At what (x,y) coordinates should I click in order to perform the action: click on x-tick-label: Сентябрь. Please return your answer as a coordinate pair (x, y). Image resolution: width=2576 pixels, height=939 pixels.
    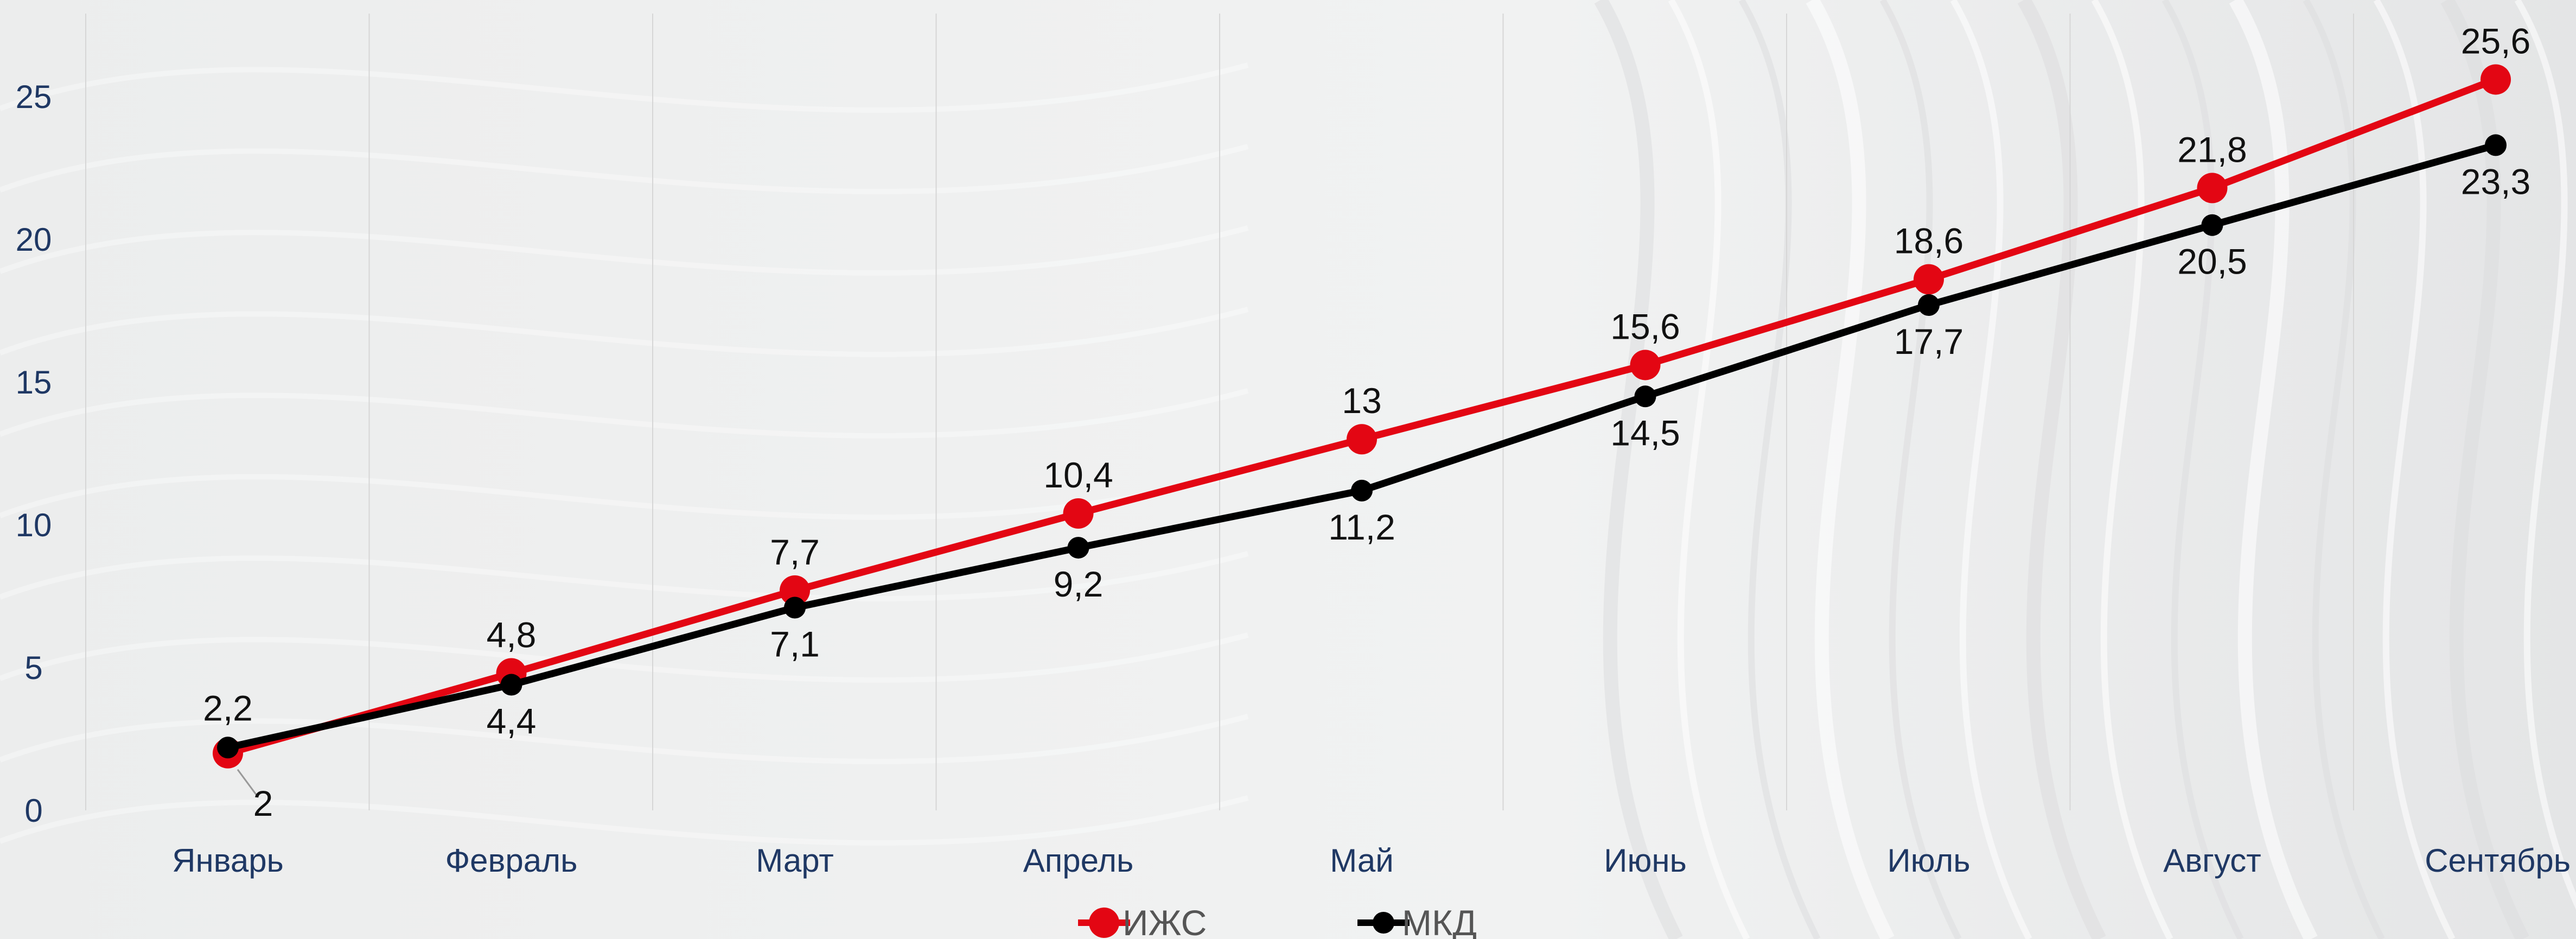
    Looking at the image, I should click on (2498, 861).